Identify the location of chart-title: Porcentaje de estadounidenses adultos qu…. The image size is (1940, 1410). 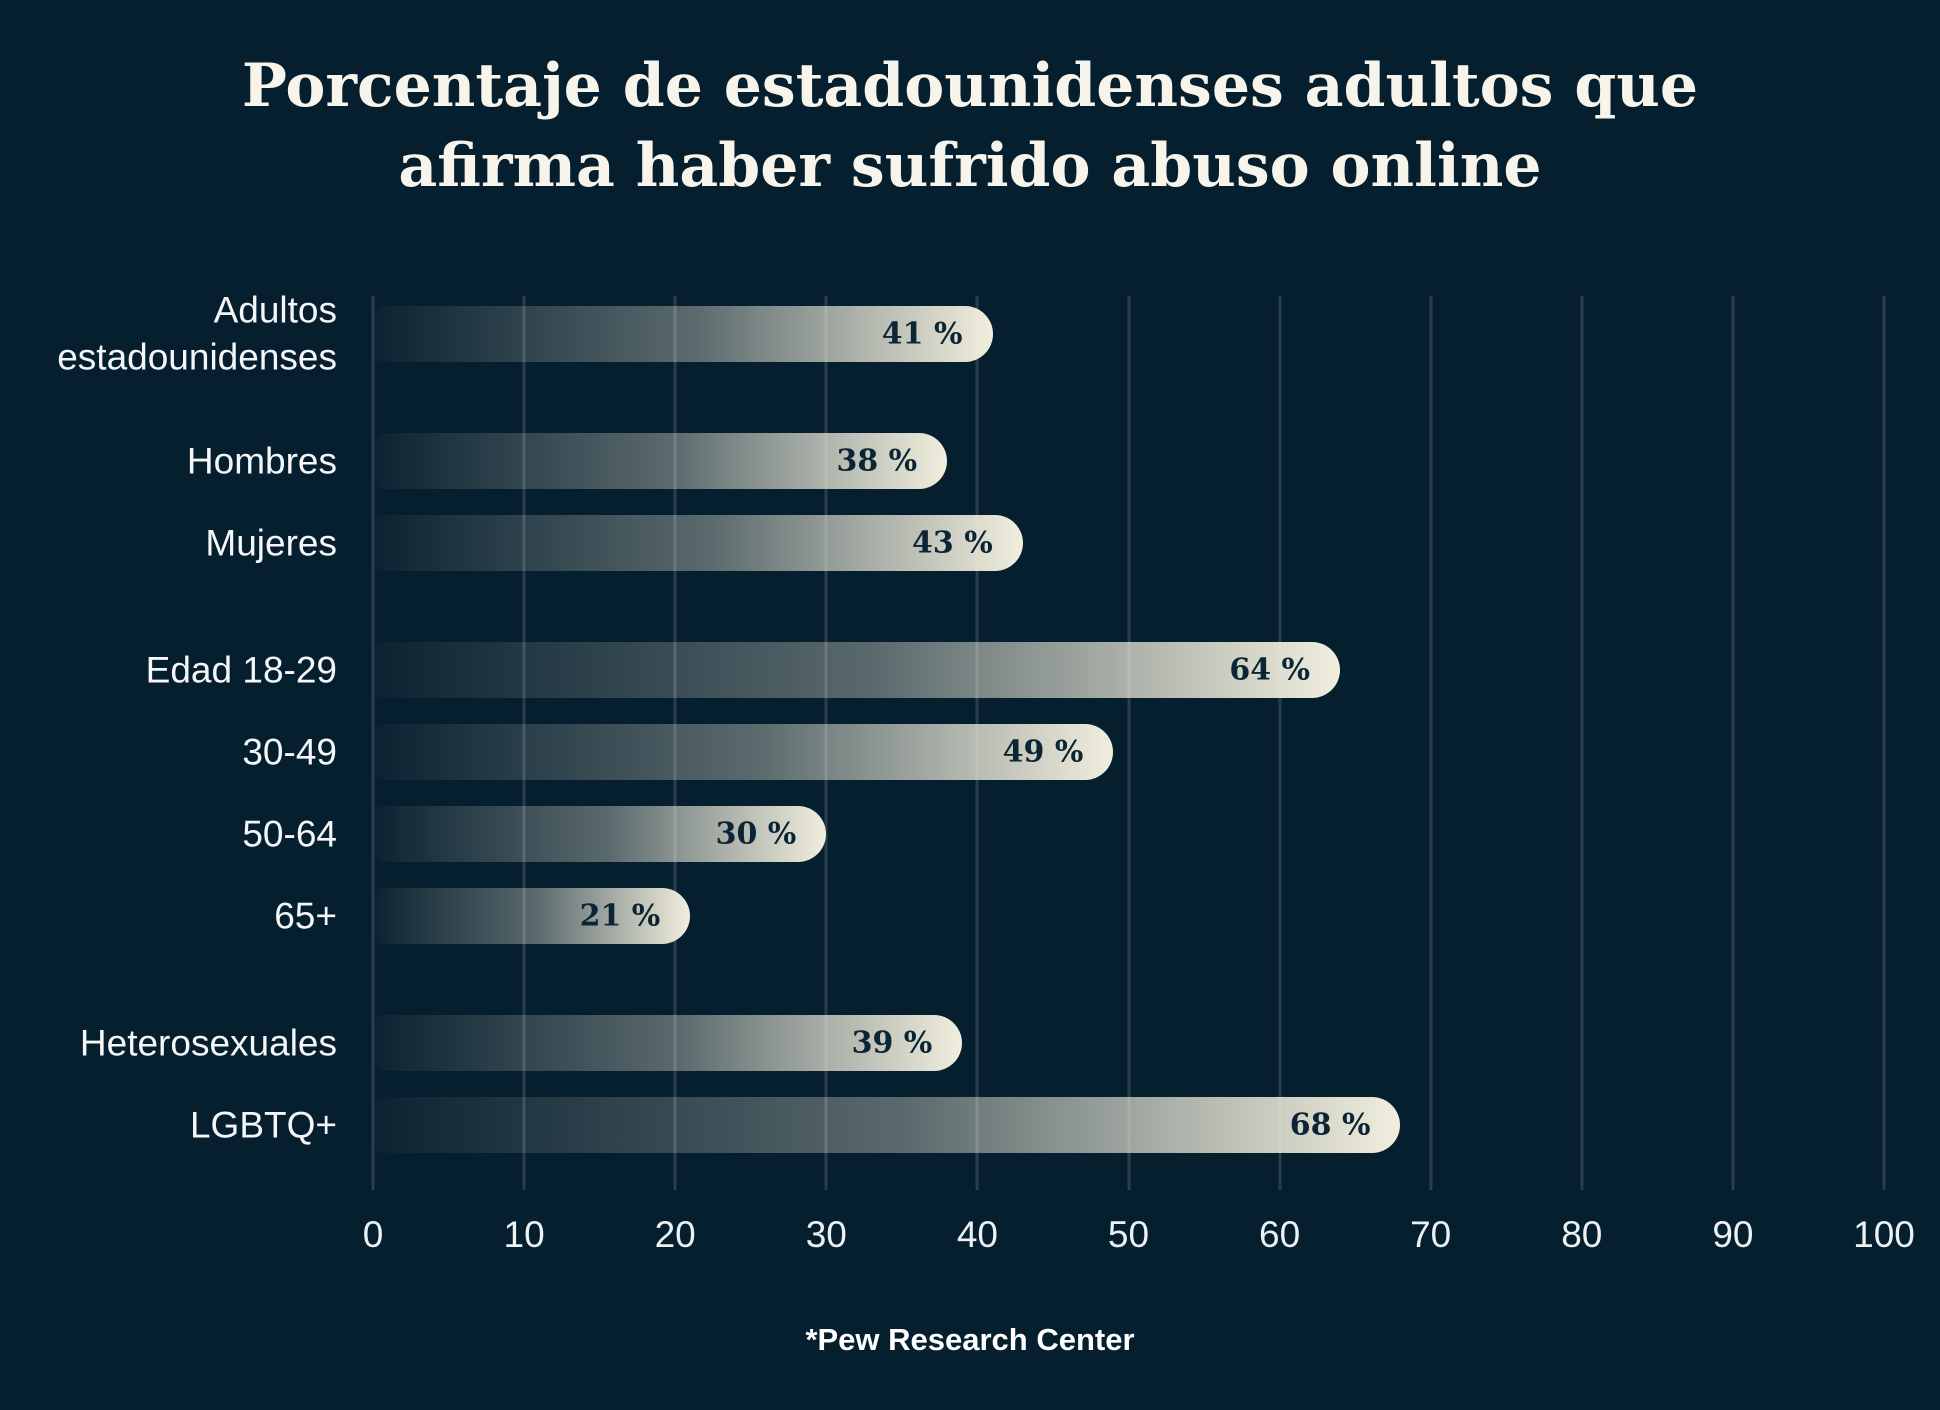
(970, 126).